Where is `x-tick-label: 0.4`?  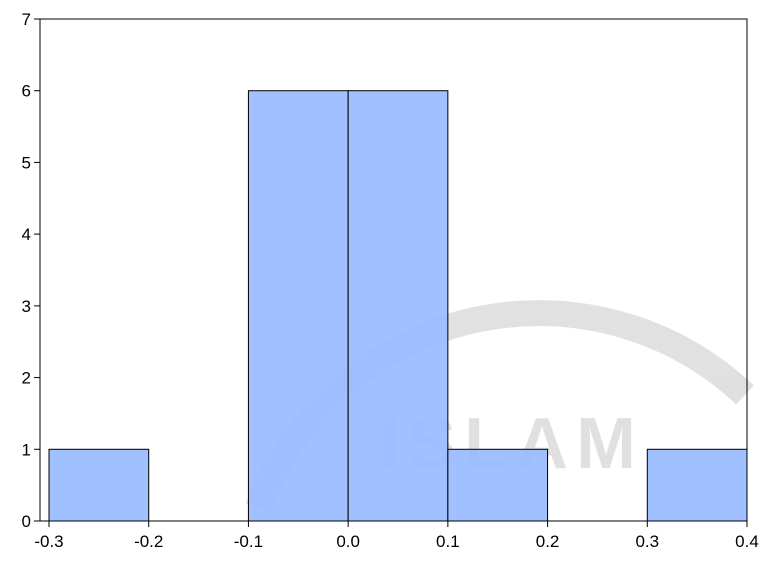 x-tick-label: 0.4 is located at coordinates (747, 541).